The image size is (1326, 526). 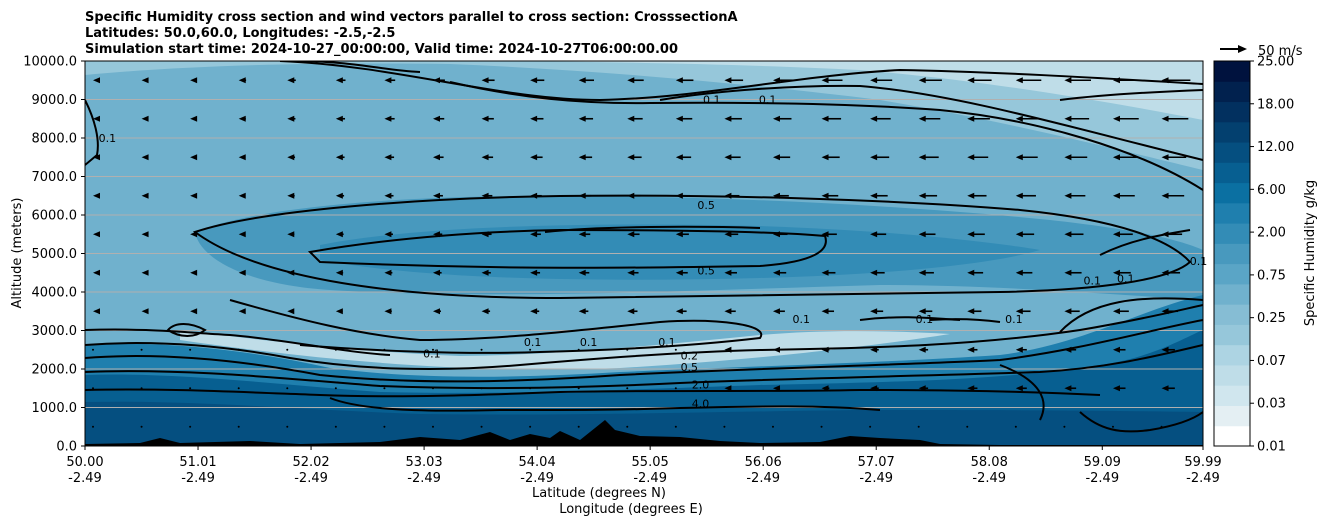 I want to click on x-axis-label-longitude: Longitude (degrees E), so click(x=631, y=509).